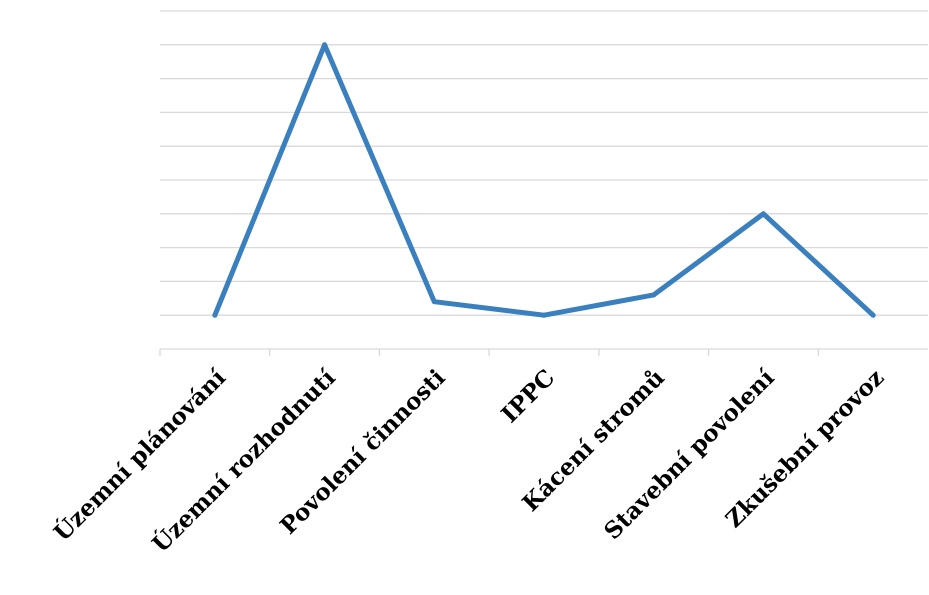  What do you see at coordinates (528, 396) in the screenshot?
I see `x-tick-label: IPPC` at bounding box center [528, 396].